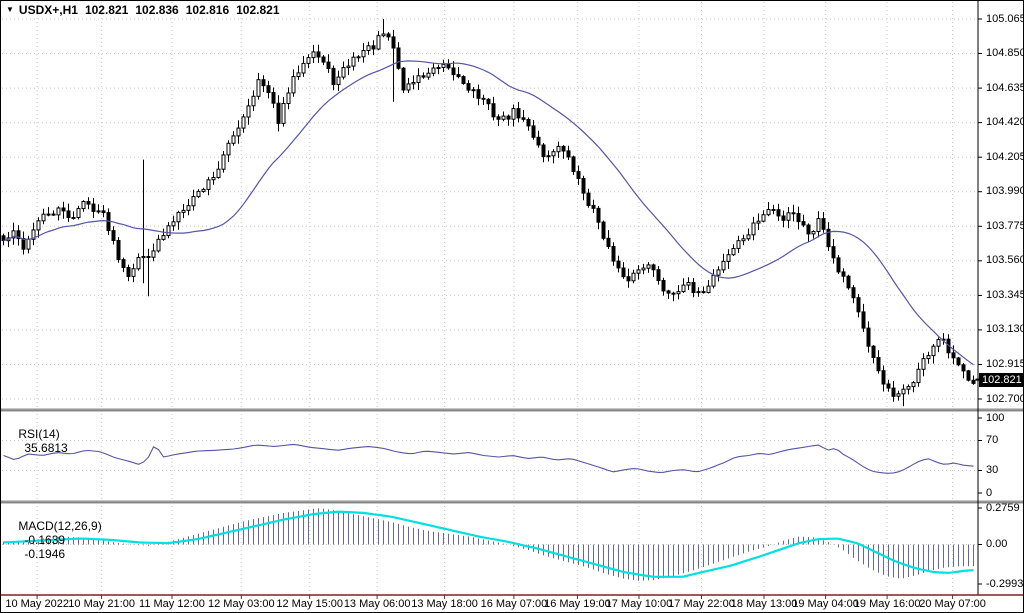 Image resolution: width=1024 pixels, height=613 pixels. Describe the element at coordinates (45, 554) in the screenshot. I see `macd-signal-value: -0.1946` at that location.